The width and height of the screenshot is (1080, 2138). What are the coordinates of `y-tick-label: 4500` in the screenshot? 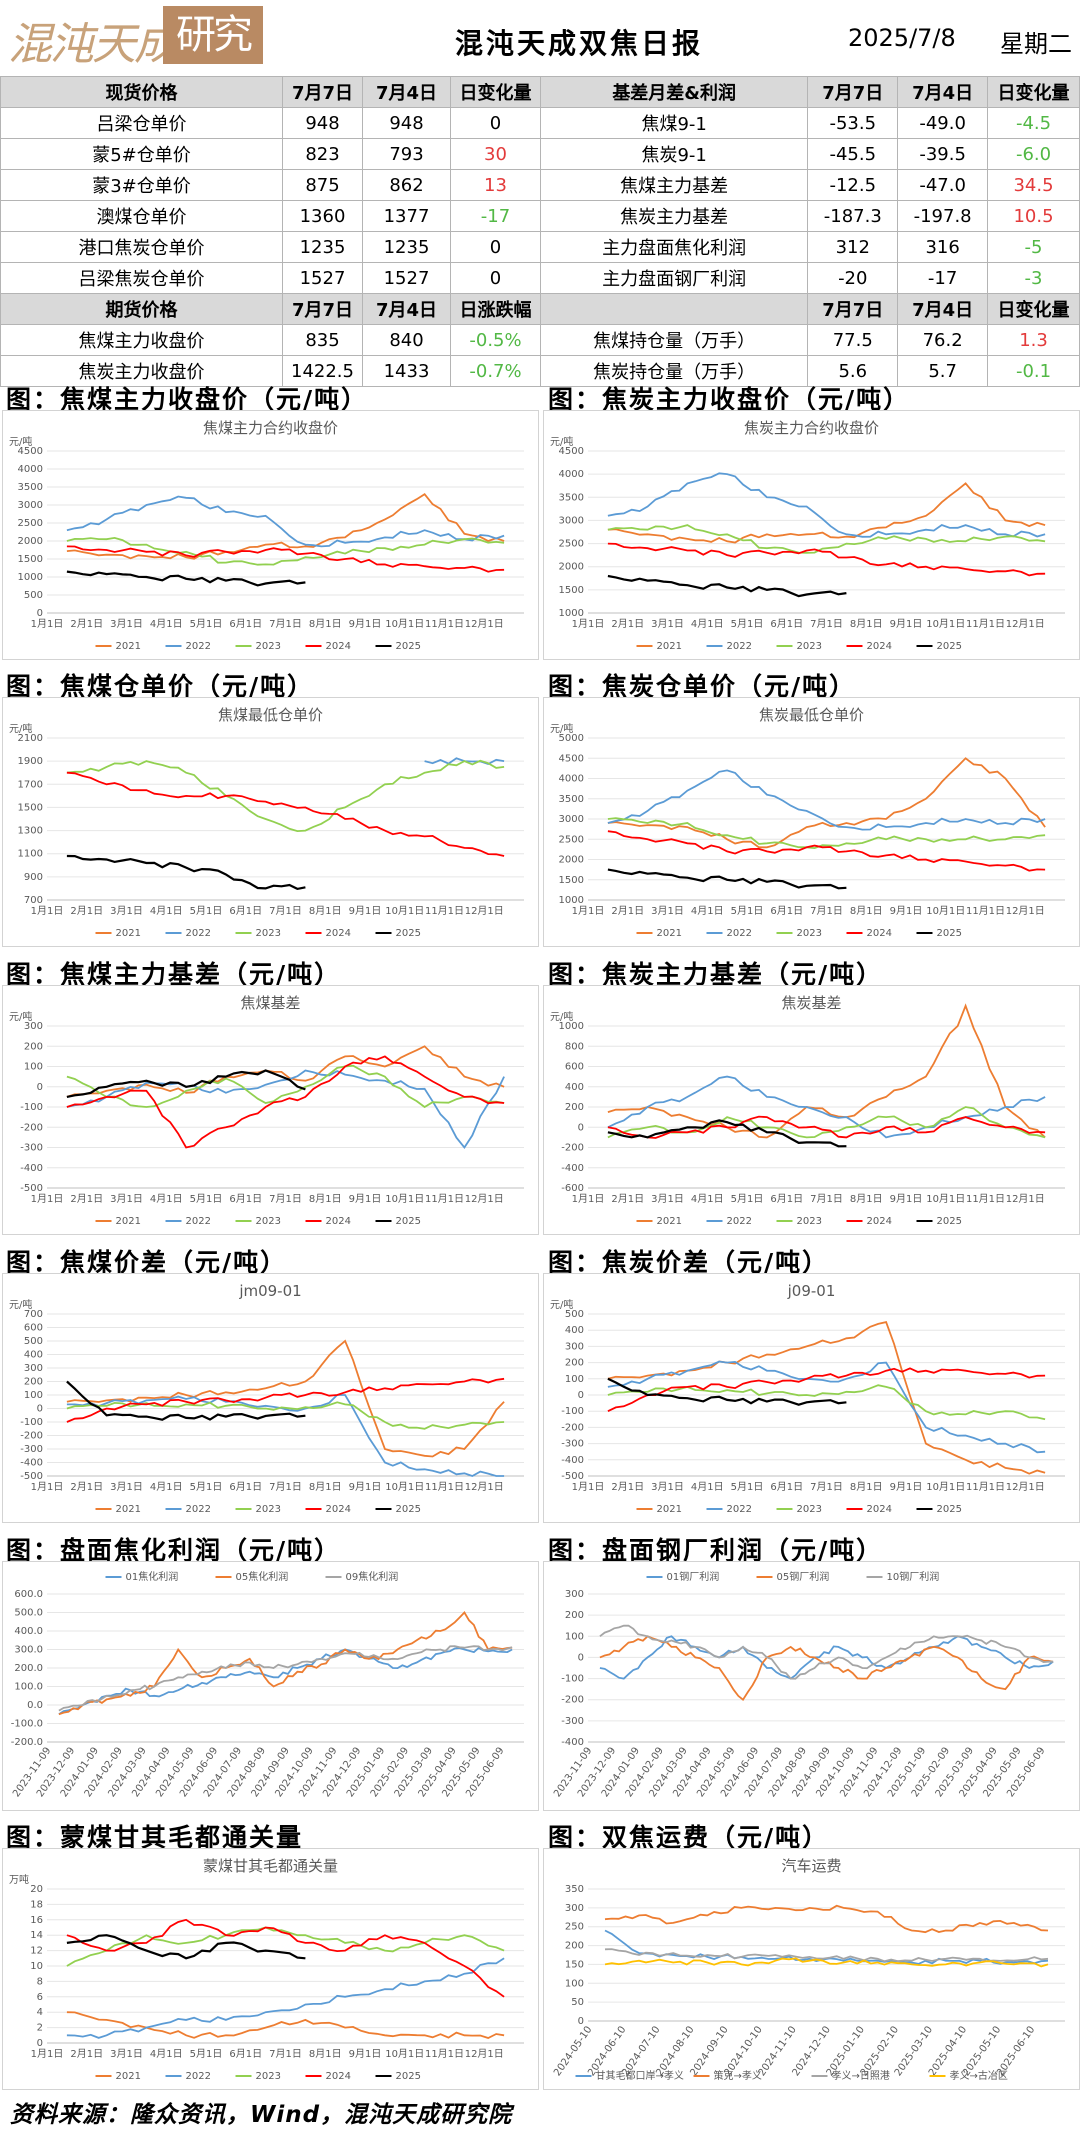 It's located at (571, 758).